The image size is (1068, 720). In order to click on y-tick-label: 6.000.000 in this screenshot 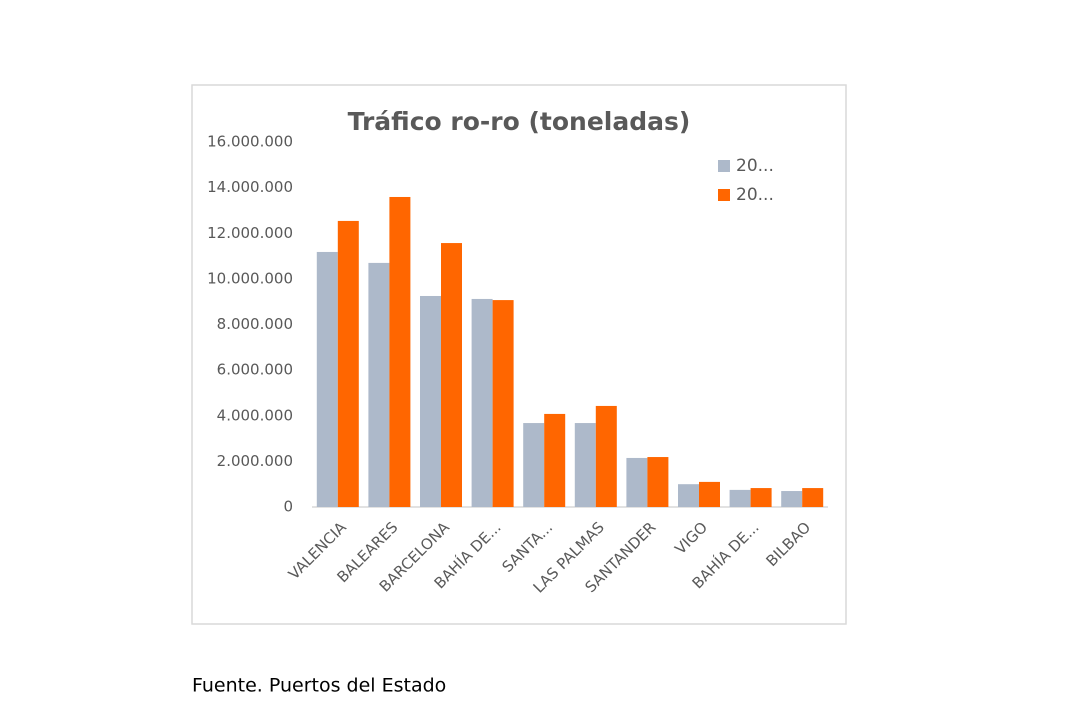, I will do `click(255, 370)`.